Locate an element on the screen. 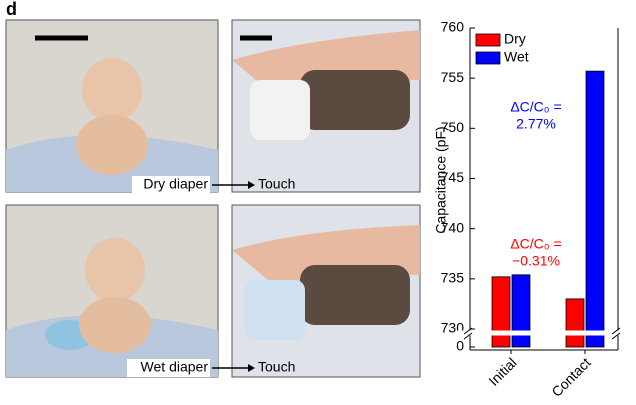 The width and height of the screenshot is (636, 405). y-tick-label: 750 is located at coordinates (453, 127).